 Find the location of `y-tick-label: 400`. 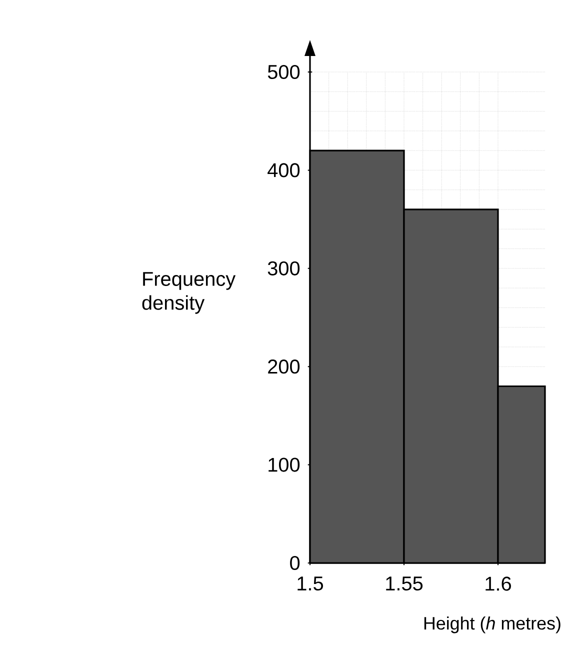

y-tick-label: 400 is located at coordinates (284, 170).